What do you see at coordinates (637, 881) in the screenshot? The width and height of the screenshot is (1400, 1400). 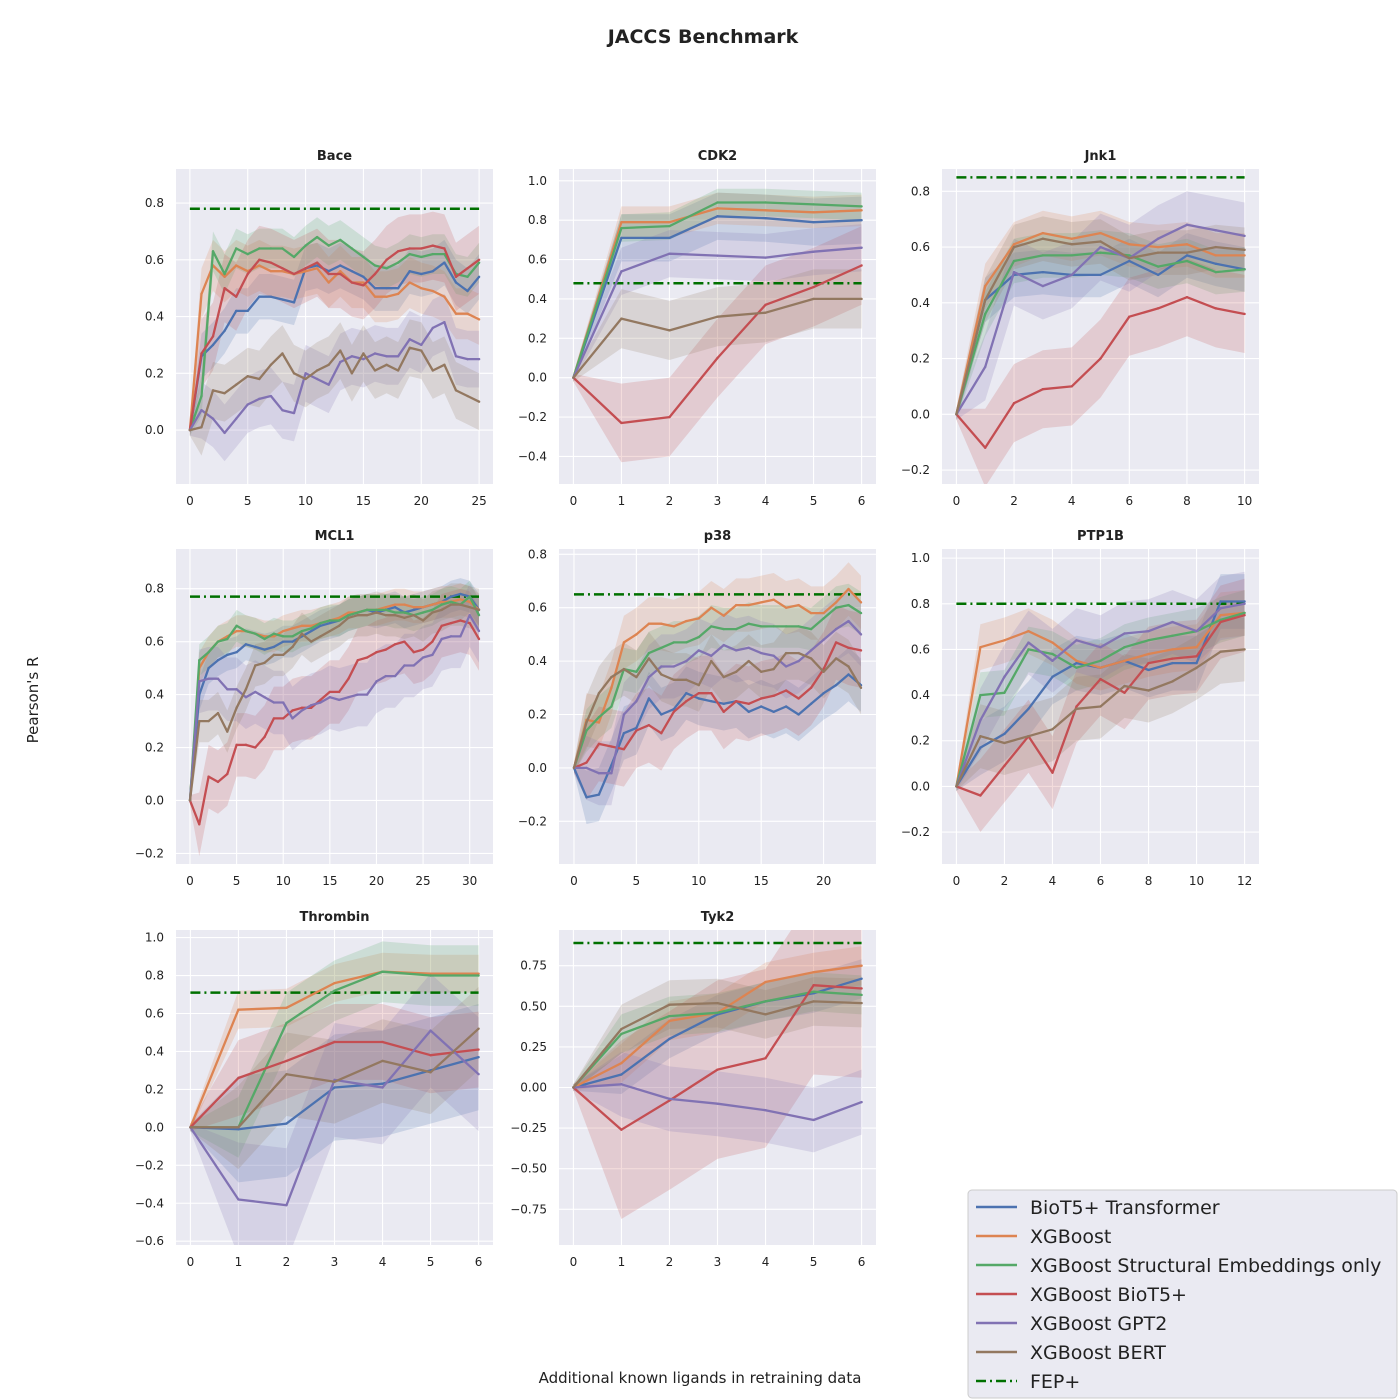 I see `x-tick-label: 5` at bounding box center [637, 881].